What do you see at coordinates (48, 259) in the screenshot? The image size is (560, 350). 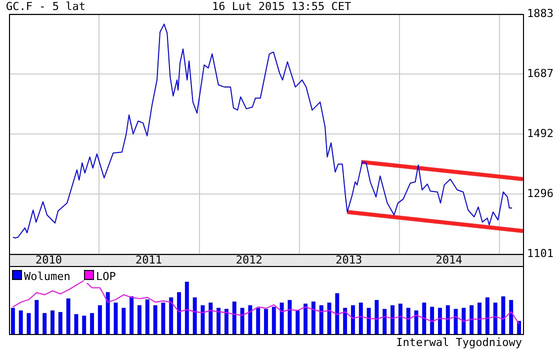 I see `x-tick-label: 2010` at bounding box center [48, 259].